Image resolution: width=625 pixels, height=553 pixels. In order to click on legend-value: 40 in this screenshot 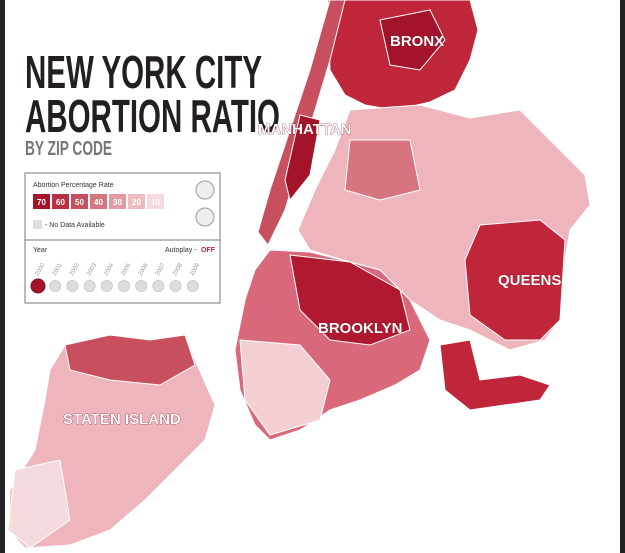, I will do `click(98, 202)`.